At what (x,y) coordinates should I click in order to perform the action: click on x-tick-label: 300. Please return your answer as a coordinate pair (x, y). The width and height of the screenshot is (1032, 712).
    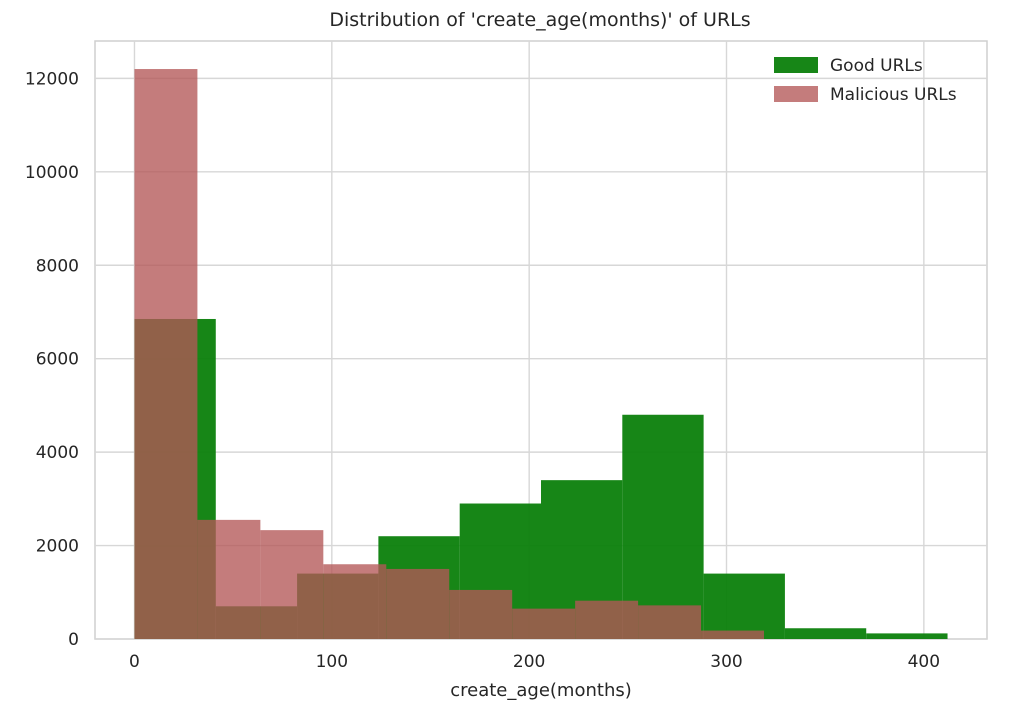
    Looking at the image, I should click on (726, 662).